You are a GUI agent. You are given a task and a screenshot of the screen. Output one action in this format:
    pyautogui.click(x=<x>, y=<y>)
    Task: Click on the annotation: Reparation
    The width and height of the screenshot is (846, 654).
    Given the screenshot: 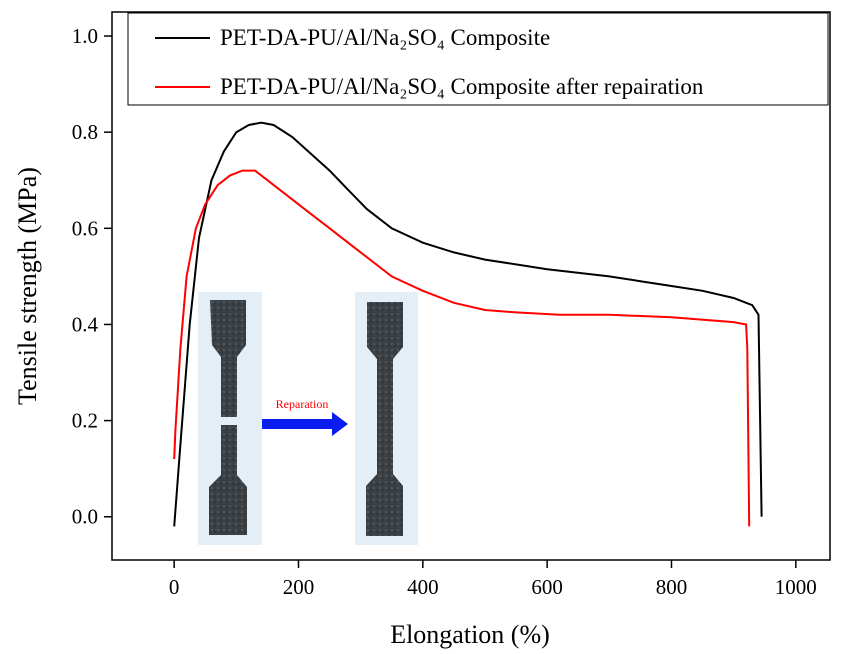 What is the action you would take?
    pyautogui.click(x=302, y=404)
    